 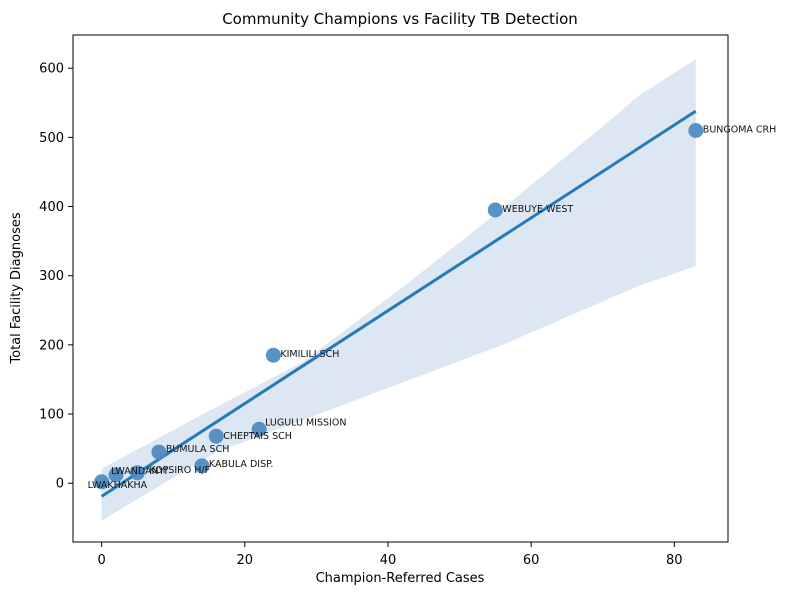 I want to click on point-label: KOPSIRO H/F, so click(x=179, y=470).